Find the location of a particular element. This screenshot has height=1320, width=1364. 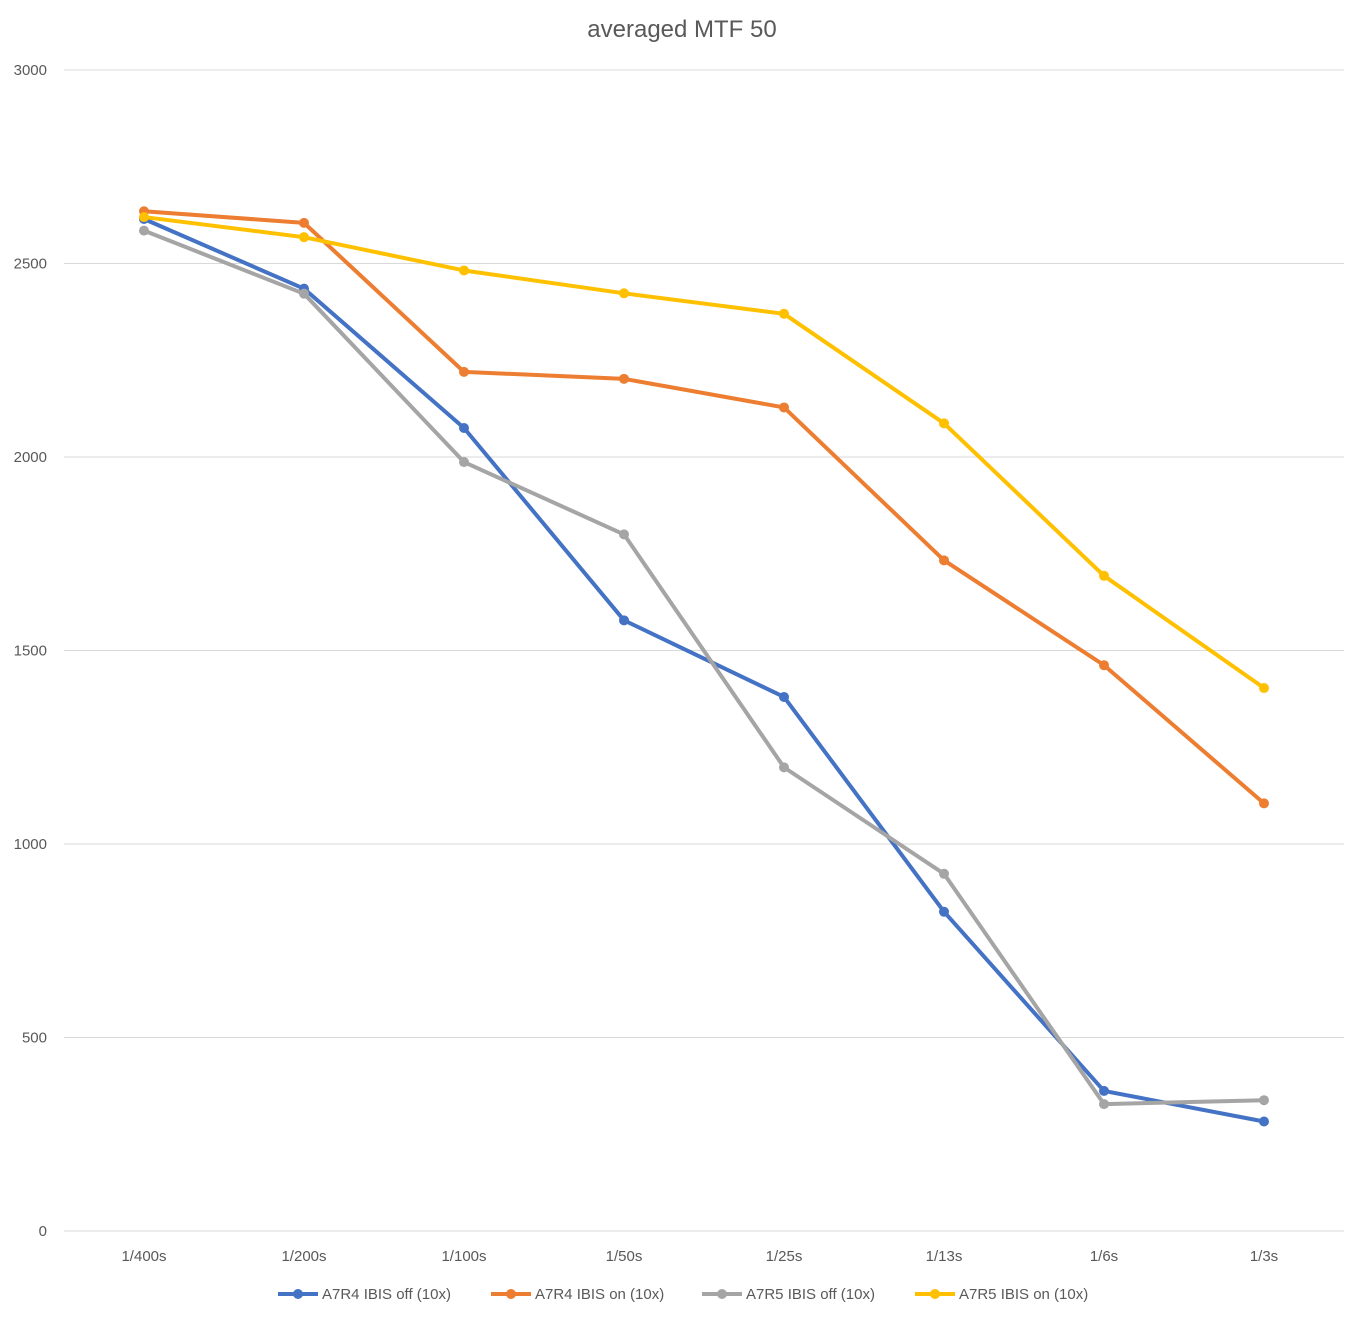

y-tick-label: 3000 is located at coordinates (30, 70).